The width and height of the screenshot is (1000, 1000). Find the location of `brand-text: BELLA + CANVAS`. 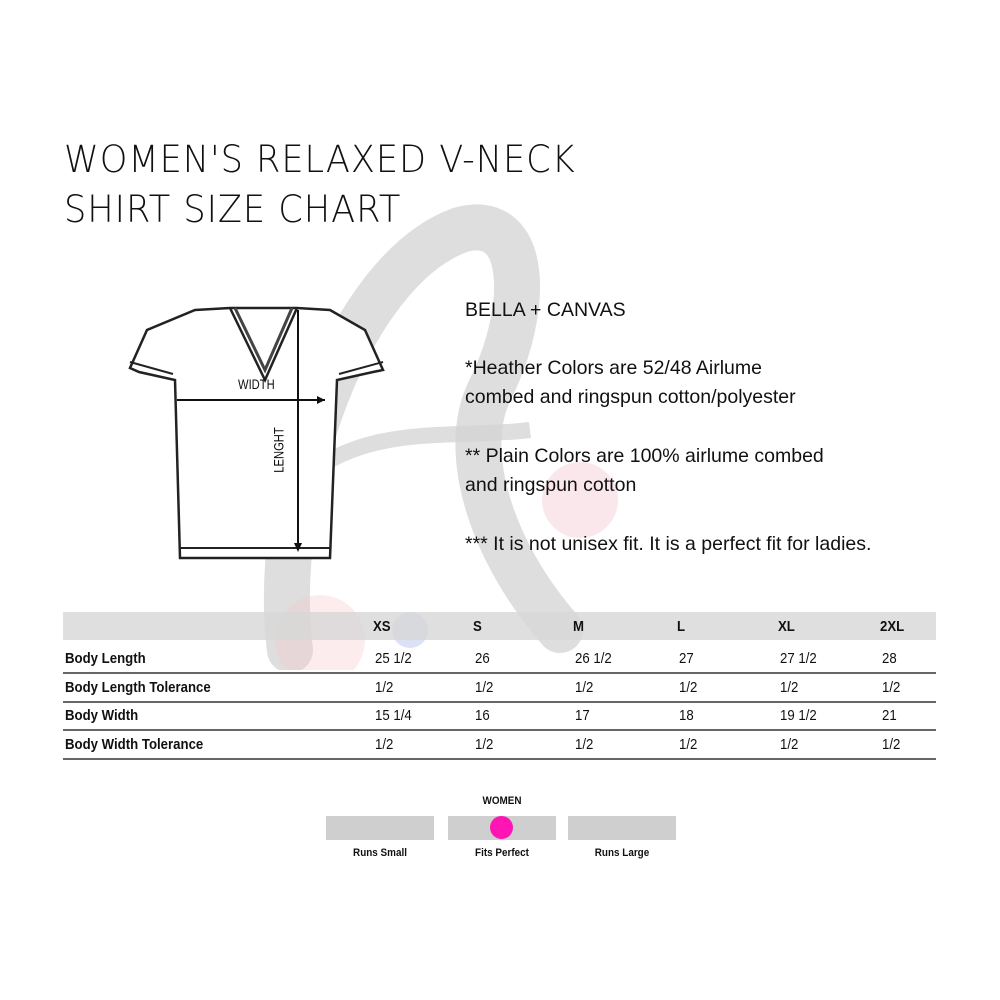

brand-text: BELLA + CANVAS is located at coordinates (545, 310).